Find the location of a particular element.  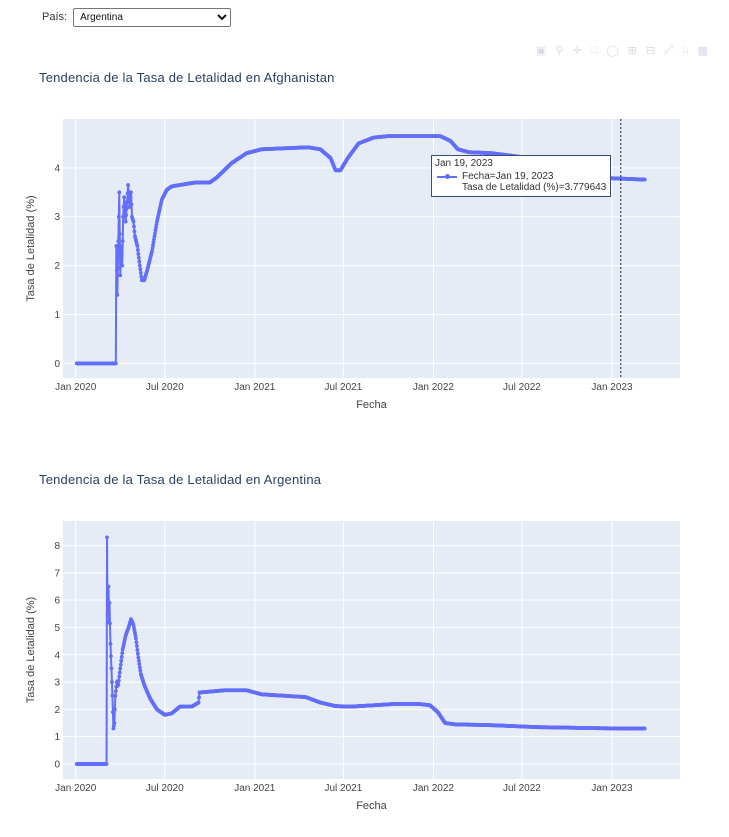

zoom-out-icon: ⊟ is located at coordinates (650, 51).